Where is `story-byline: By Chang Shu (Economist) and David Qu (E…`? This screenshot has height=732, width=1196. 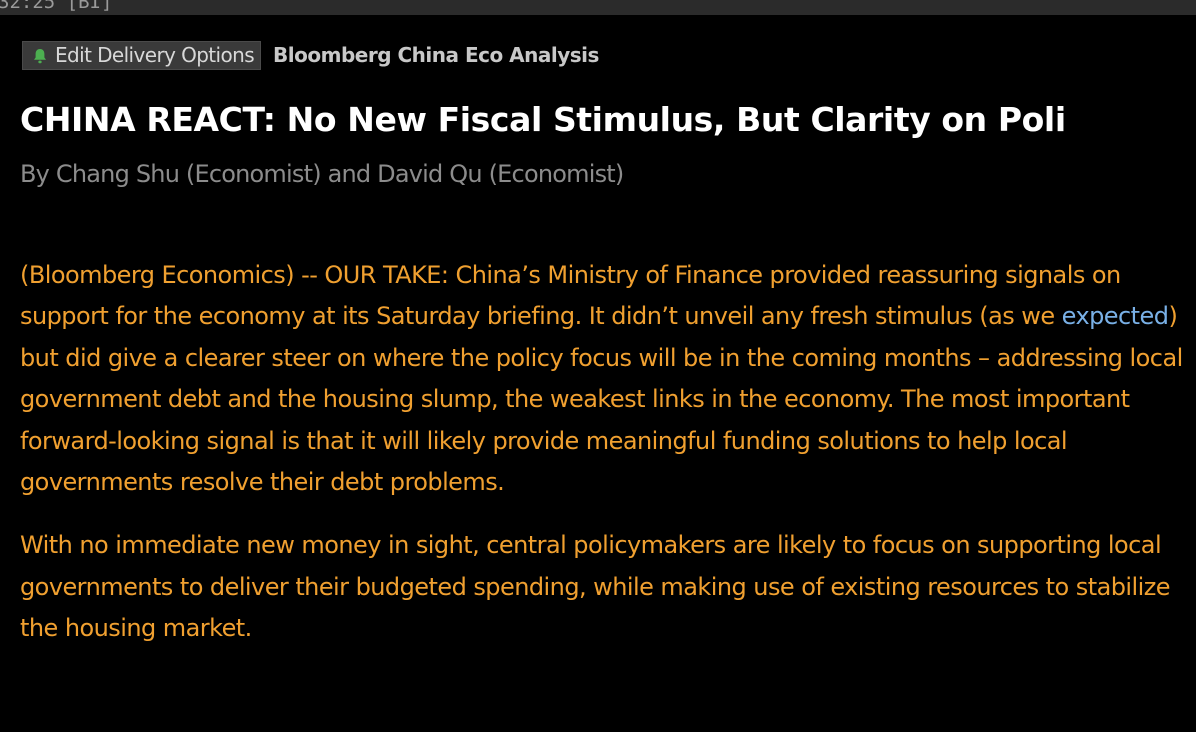
story-byline: By Chang Shu (Economist) and David Qu (E… is located at coordinates (322, 174).